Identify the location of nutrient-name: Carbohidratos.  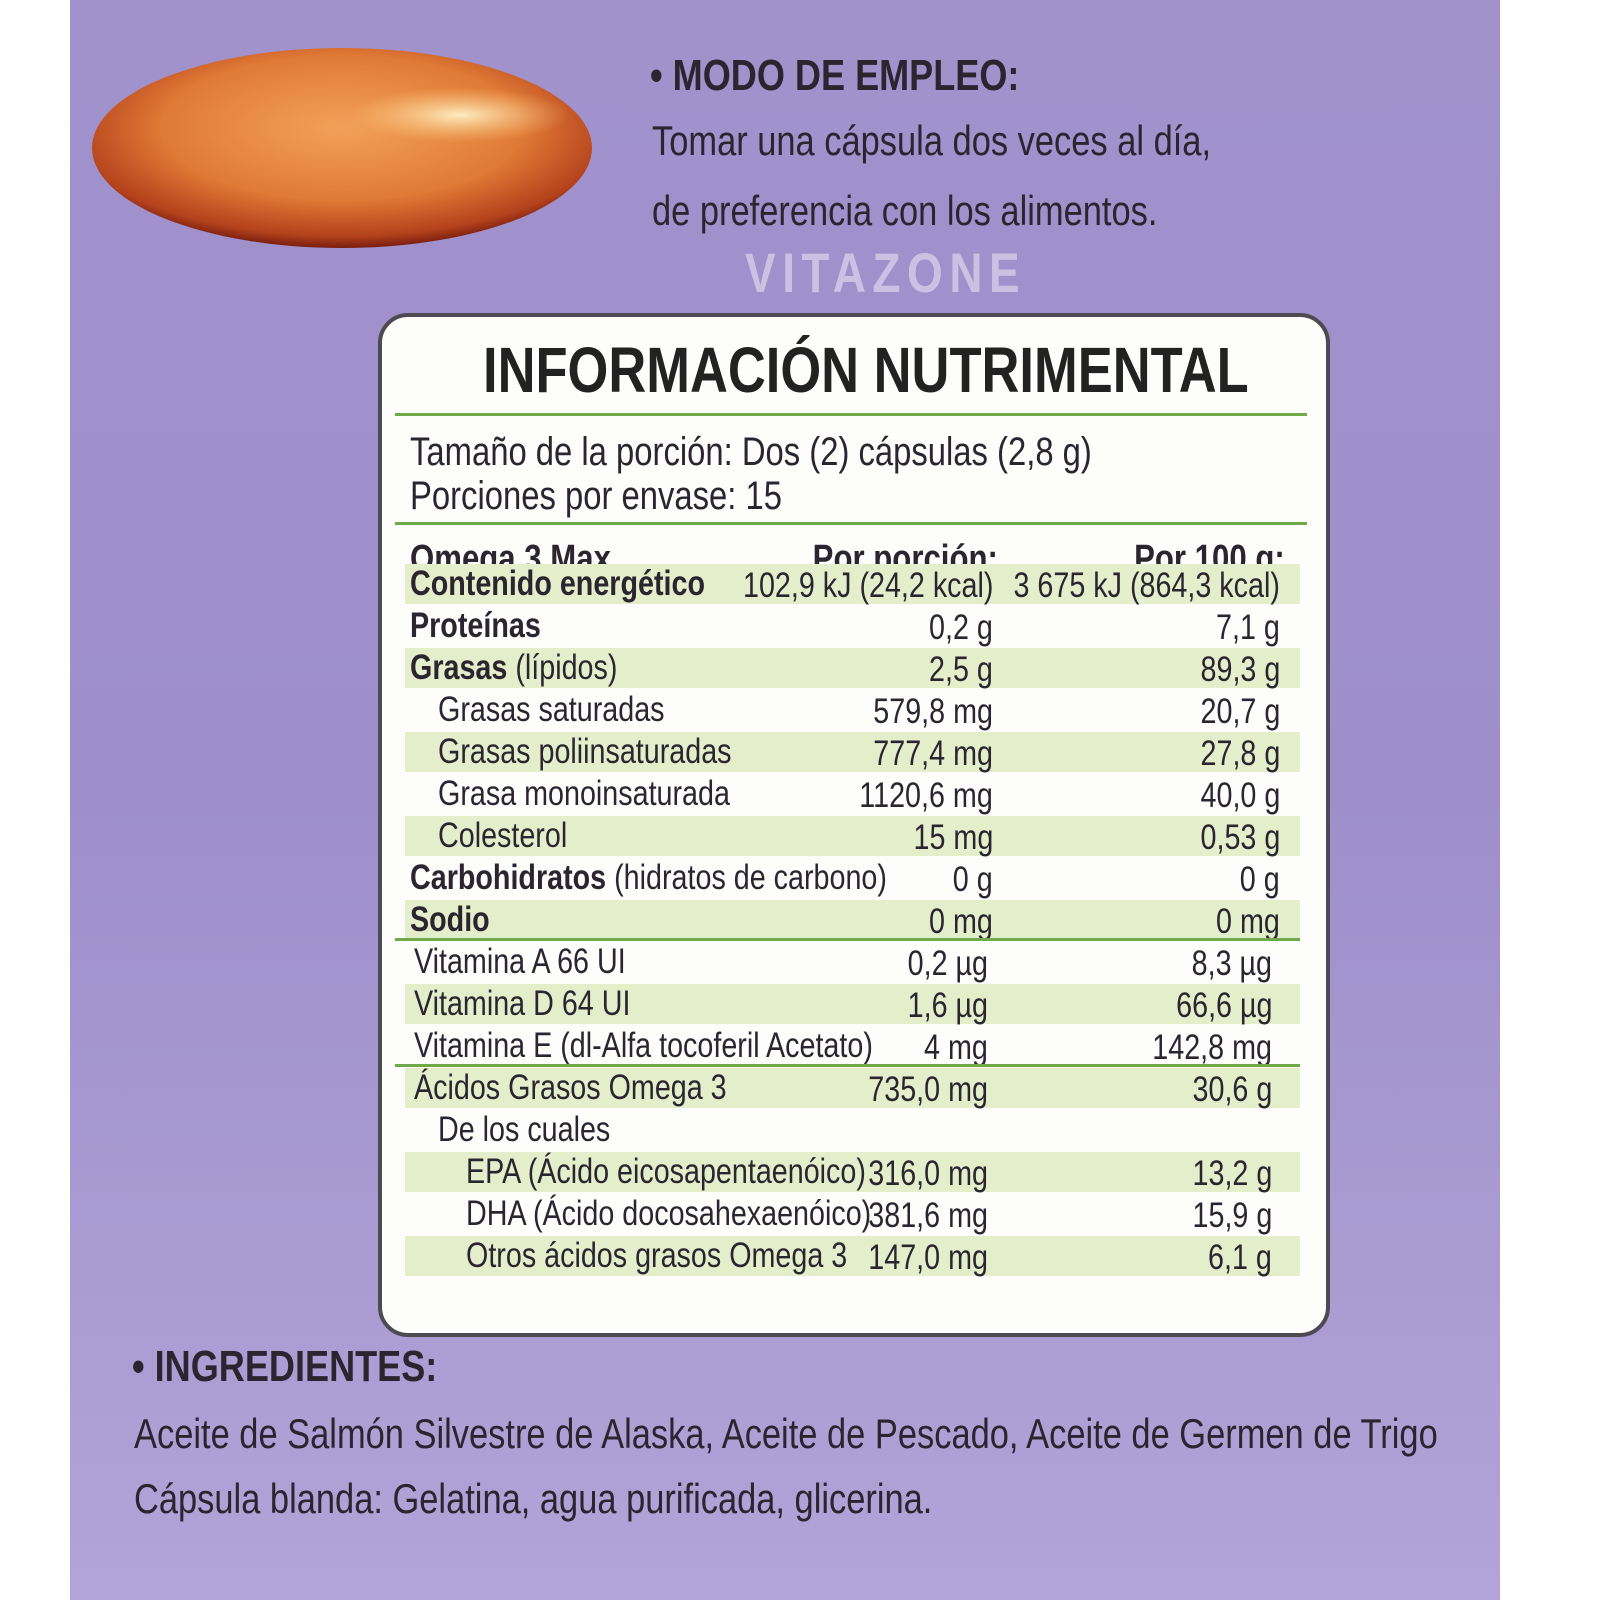
(508, 877).